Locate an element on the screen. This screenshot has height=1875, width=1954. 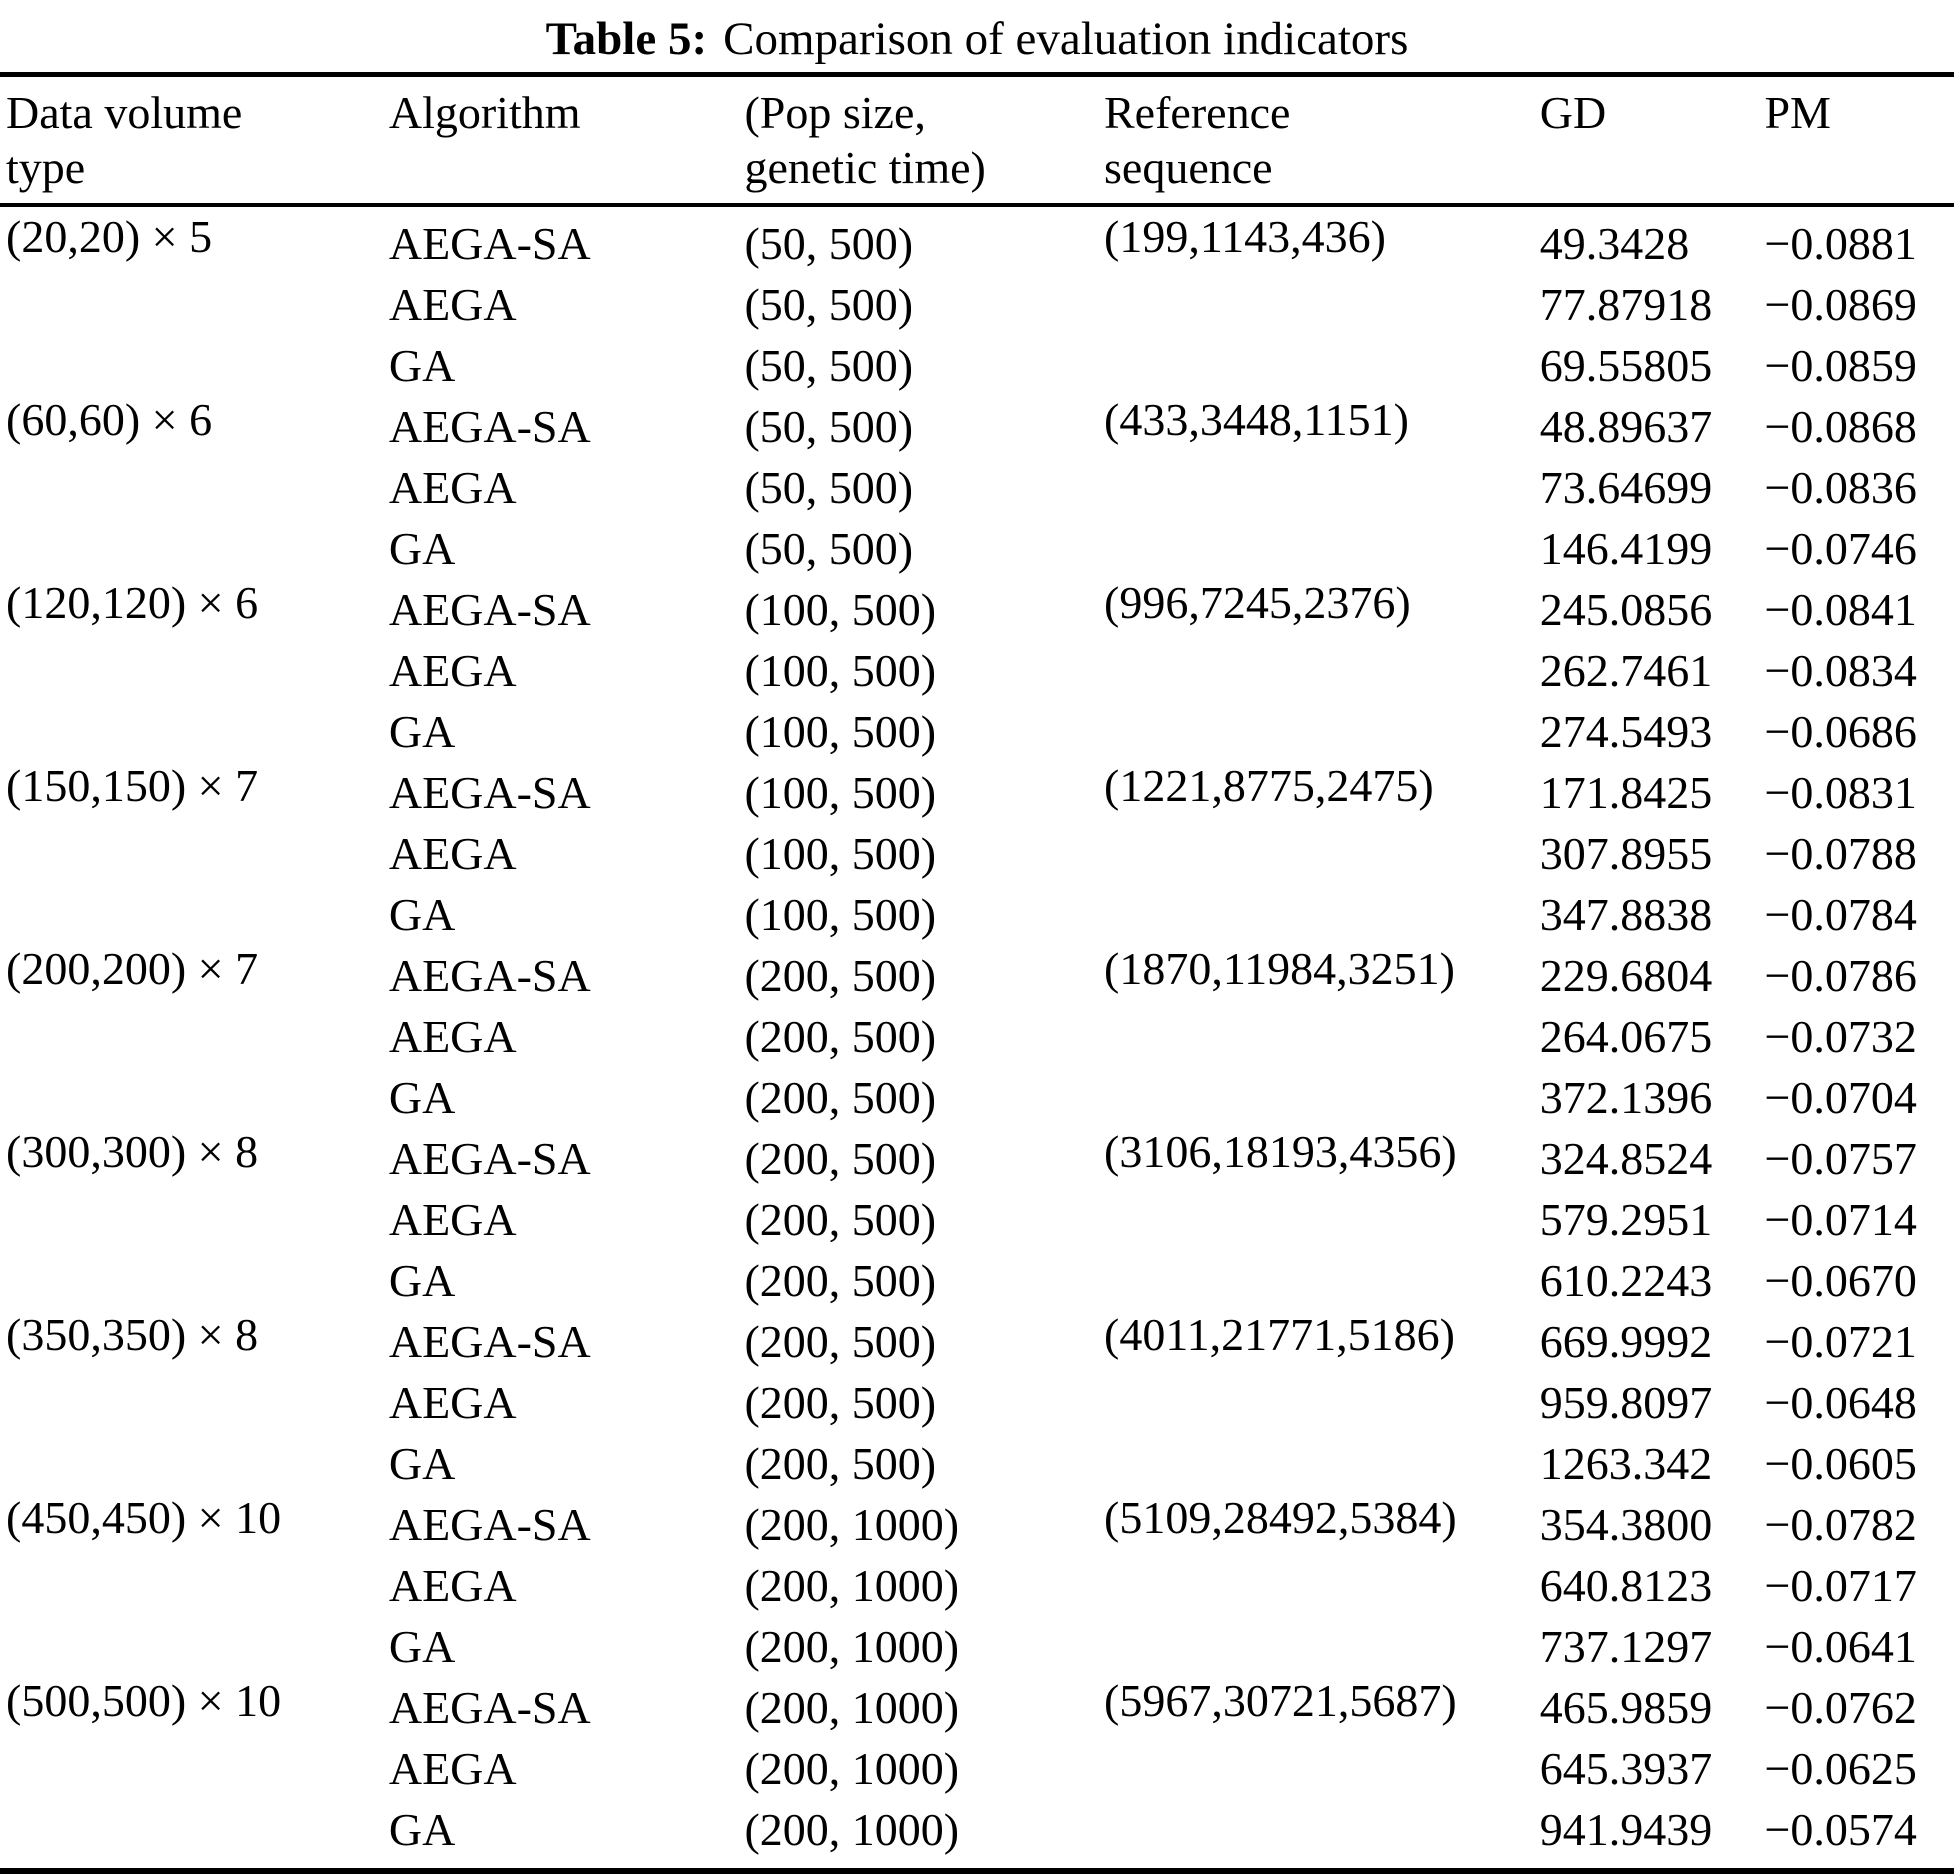
cell-pm: −0.0788 is located at coordinates (1840, 853).